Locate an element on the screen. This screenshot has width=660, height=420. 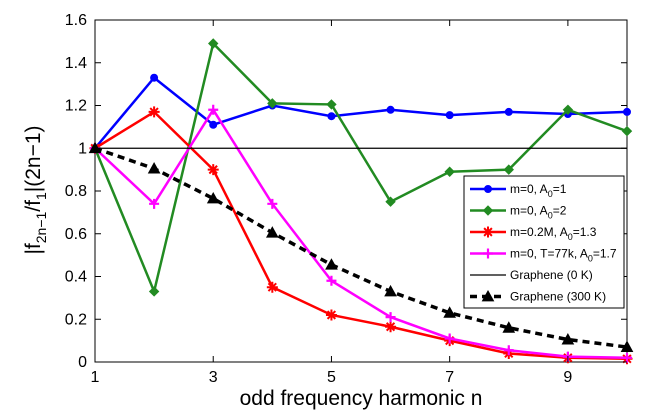
legend-label: m=0, A0=2 is located at coordinates (538, 212).